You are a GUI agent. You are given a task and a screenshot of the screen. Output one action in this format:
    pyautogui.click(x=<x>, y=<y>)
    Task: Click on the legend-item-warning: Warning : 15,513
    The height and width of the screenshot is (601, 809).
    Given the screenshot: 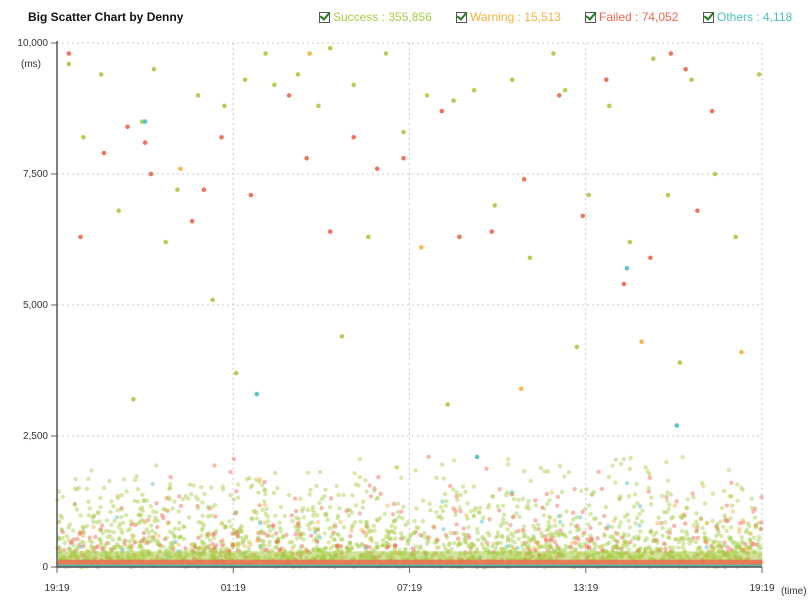 What is the action you would take?
    pyautogui.click(x=508, y=17)
    